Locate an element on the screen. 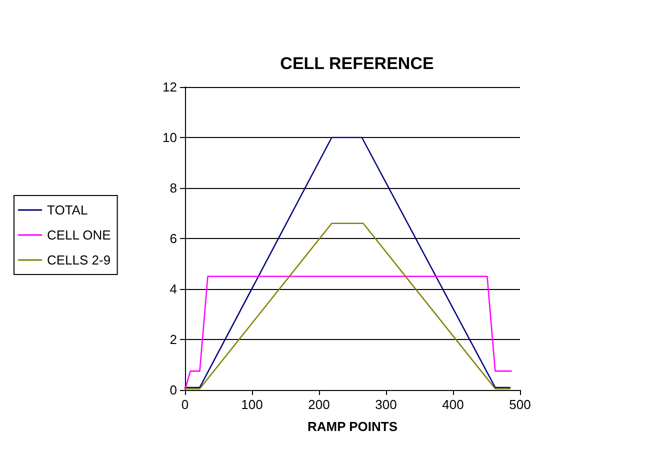  y-tick-label: 6 is located at coordinates (173, 238).